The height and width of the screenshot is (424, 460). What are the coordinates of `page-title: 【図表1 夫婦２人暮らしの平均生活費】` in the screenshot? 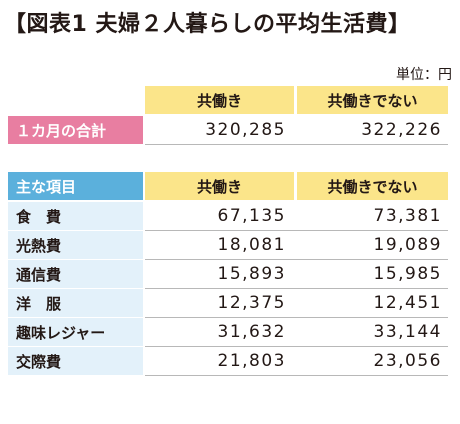 It's located at (207, 24).